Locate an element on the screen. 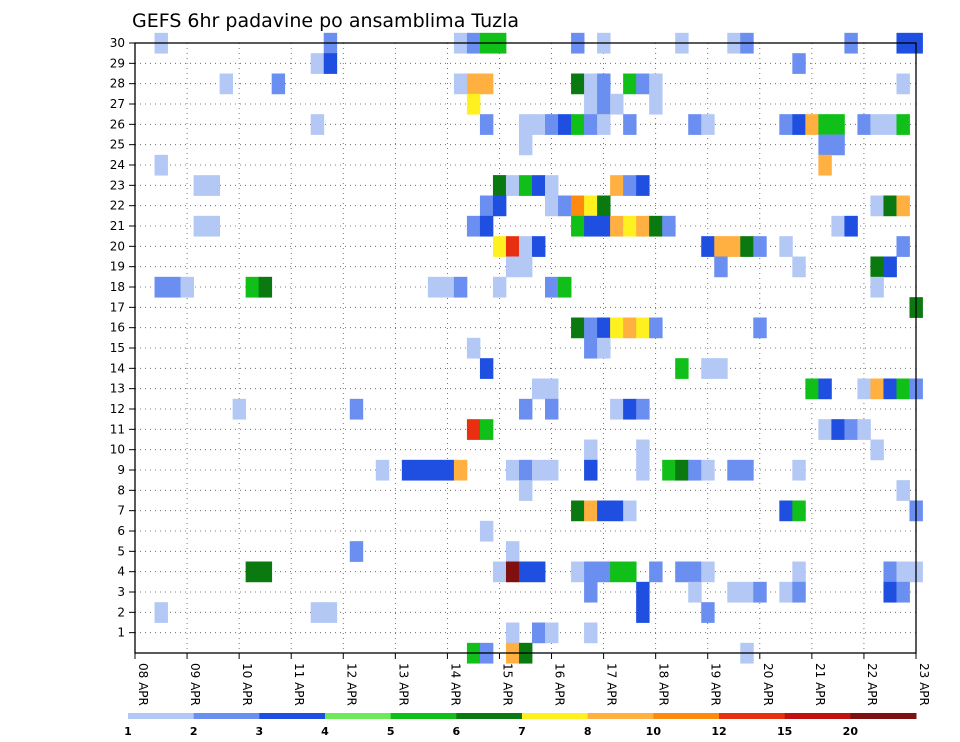 This screenshot has height=742, width=960. x-tick-label: 21 APR is located at coordinates (820, 684).